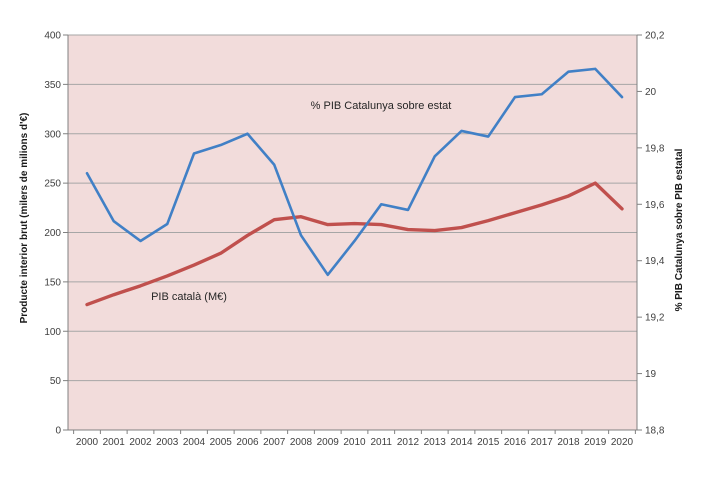 Image resolution: width=714 pixels, height=482 pixels. Describe the element at coordinates (52, 85) in the screenshot. I see `left-tick-label: 350` at that location.